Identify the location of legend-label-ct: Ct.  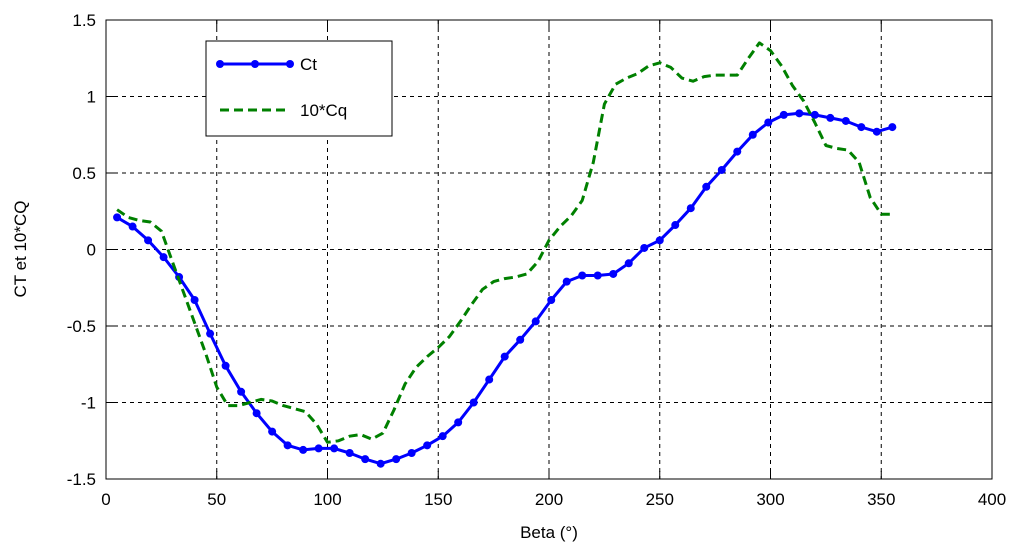
(308, 64).